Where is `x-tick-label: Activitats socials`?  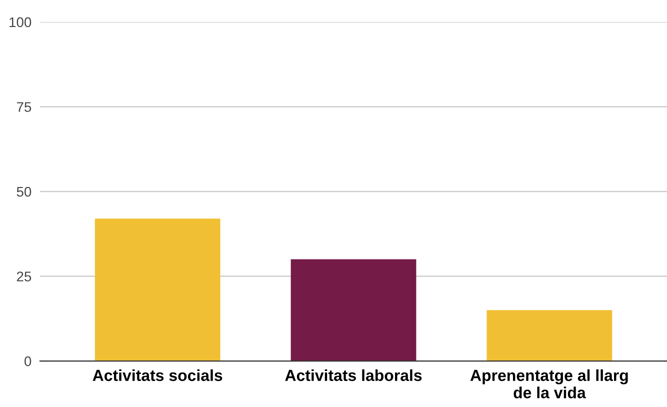 x-tick-label: Activitats socials is located at coordinates (157, 375).